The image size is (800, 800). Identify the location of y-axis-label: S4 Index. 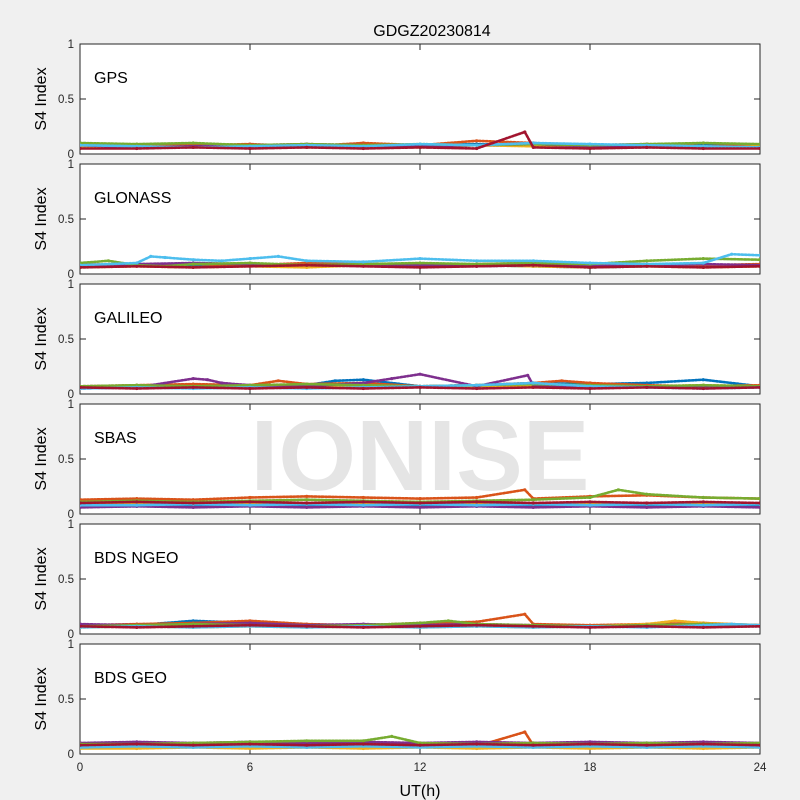
(41, 698).